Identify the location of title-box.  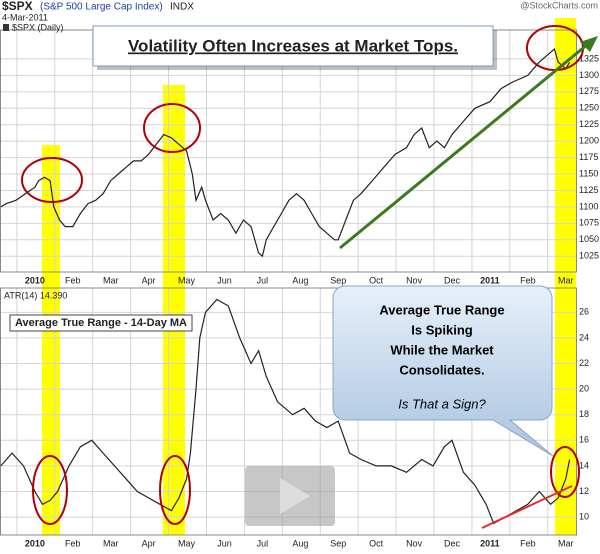
(293, 46).